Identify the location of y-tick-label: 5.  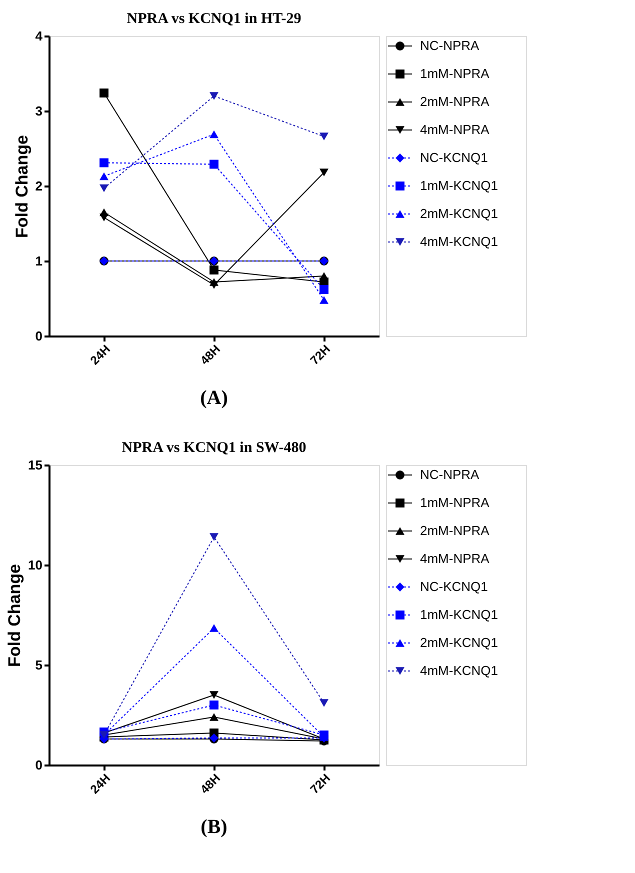
(38, 665).